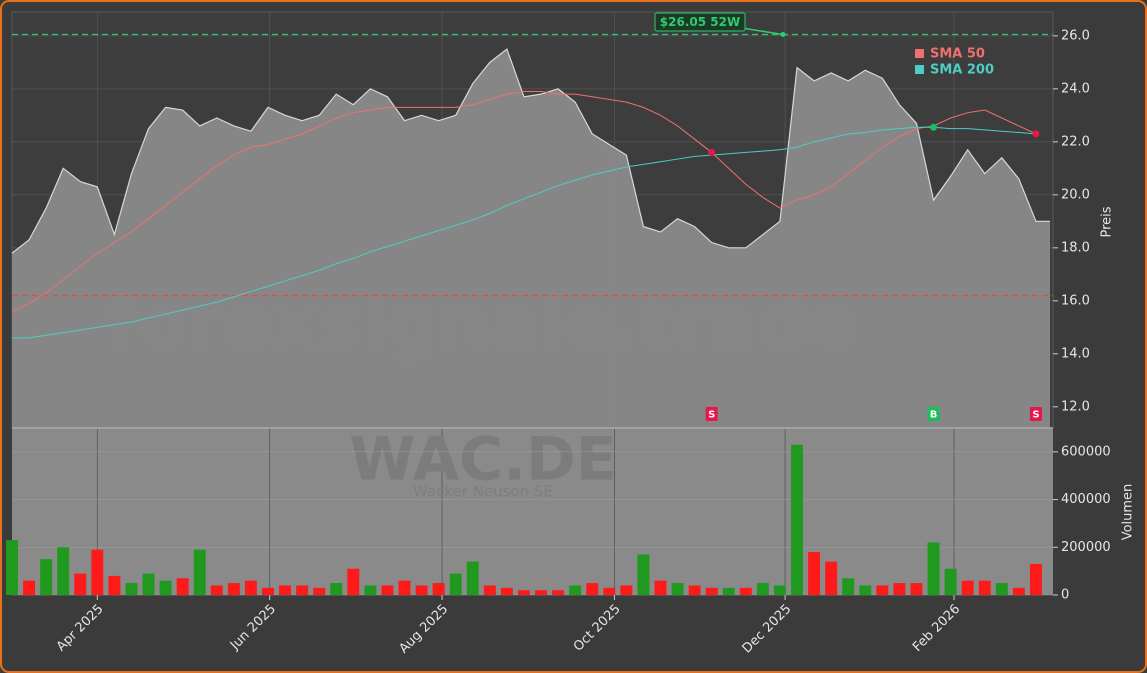 The width and height of the screenshot is (1147, 673). I want to click on legend-label: SMA 200, so click(962, 70).